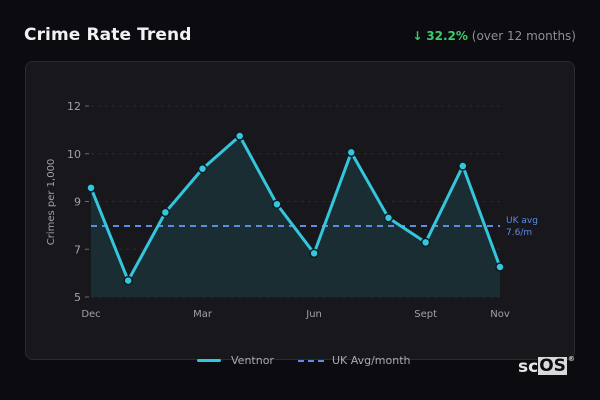  Describe the element at coordinates (371, 360) in the screenshot. I see `legend-label-uk-avg: UK Avg/month` at that location.